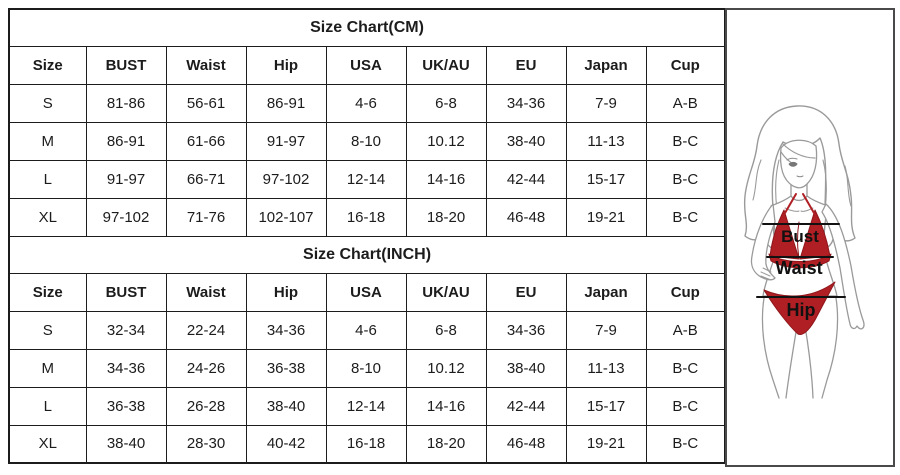  What do you see at coordinates (206, 444) in the screenshot?
I see `table-cell: 28-30` at bounding box center [206, 444].